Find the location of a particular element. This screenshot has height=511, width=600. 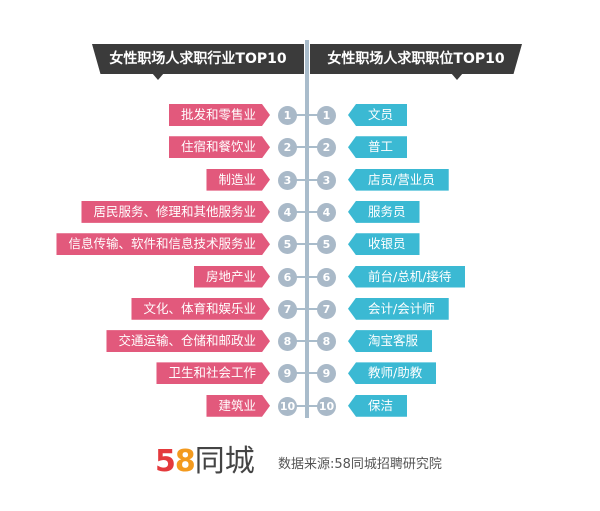

industry-rank: 7 is located at coordinates (287, 309).